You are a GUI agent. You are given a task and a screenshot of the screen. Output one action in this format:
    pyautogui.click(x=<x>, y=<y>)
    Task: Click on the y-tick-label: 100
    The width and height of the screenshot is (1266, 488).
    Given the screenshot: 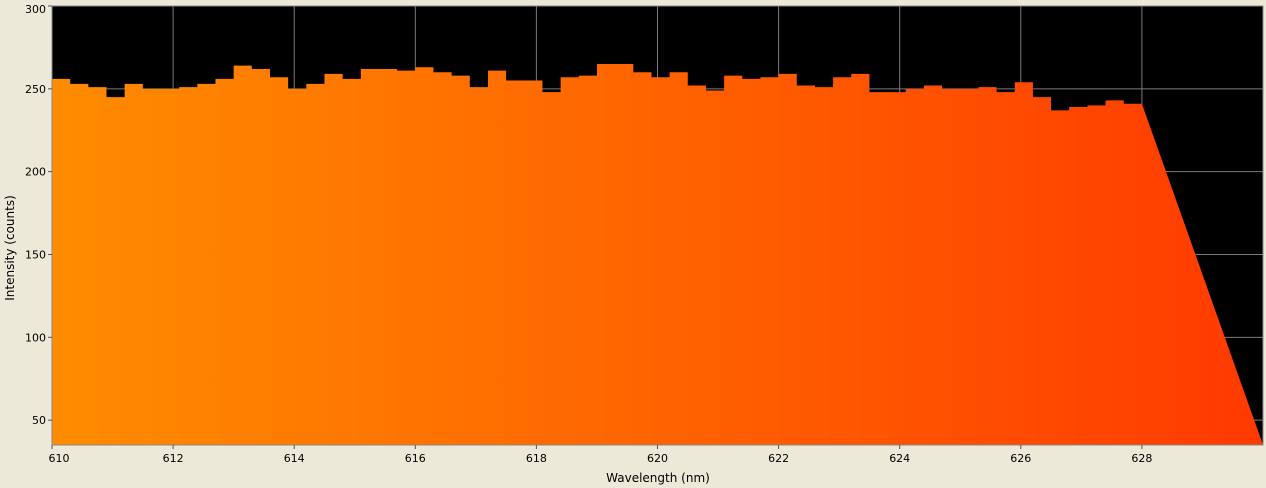 What is the action you would take?
    pyautogui.click(x=35, y=337)
    